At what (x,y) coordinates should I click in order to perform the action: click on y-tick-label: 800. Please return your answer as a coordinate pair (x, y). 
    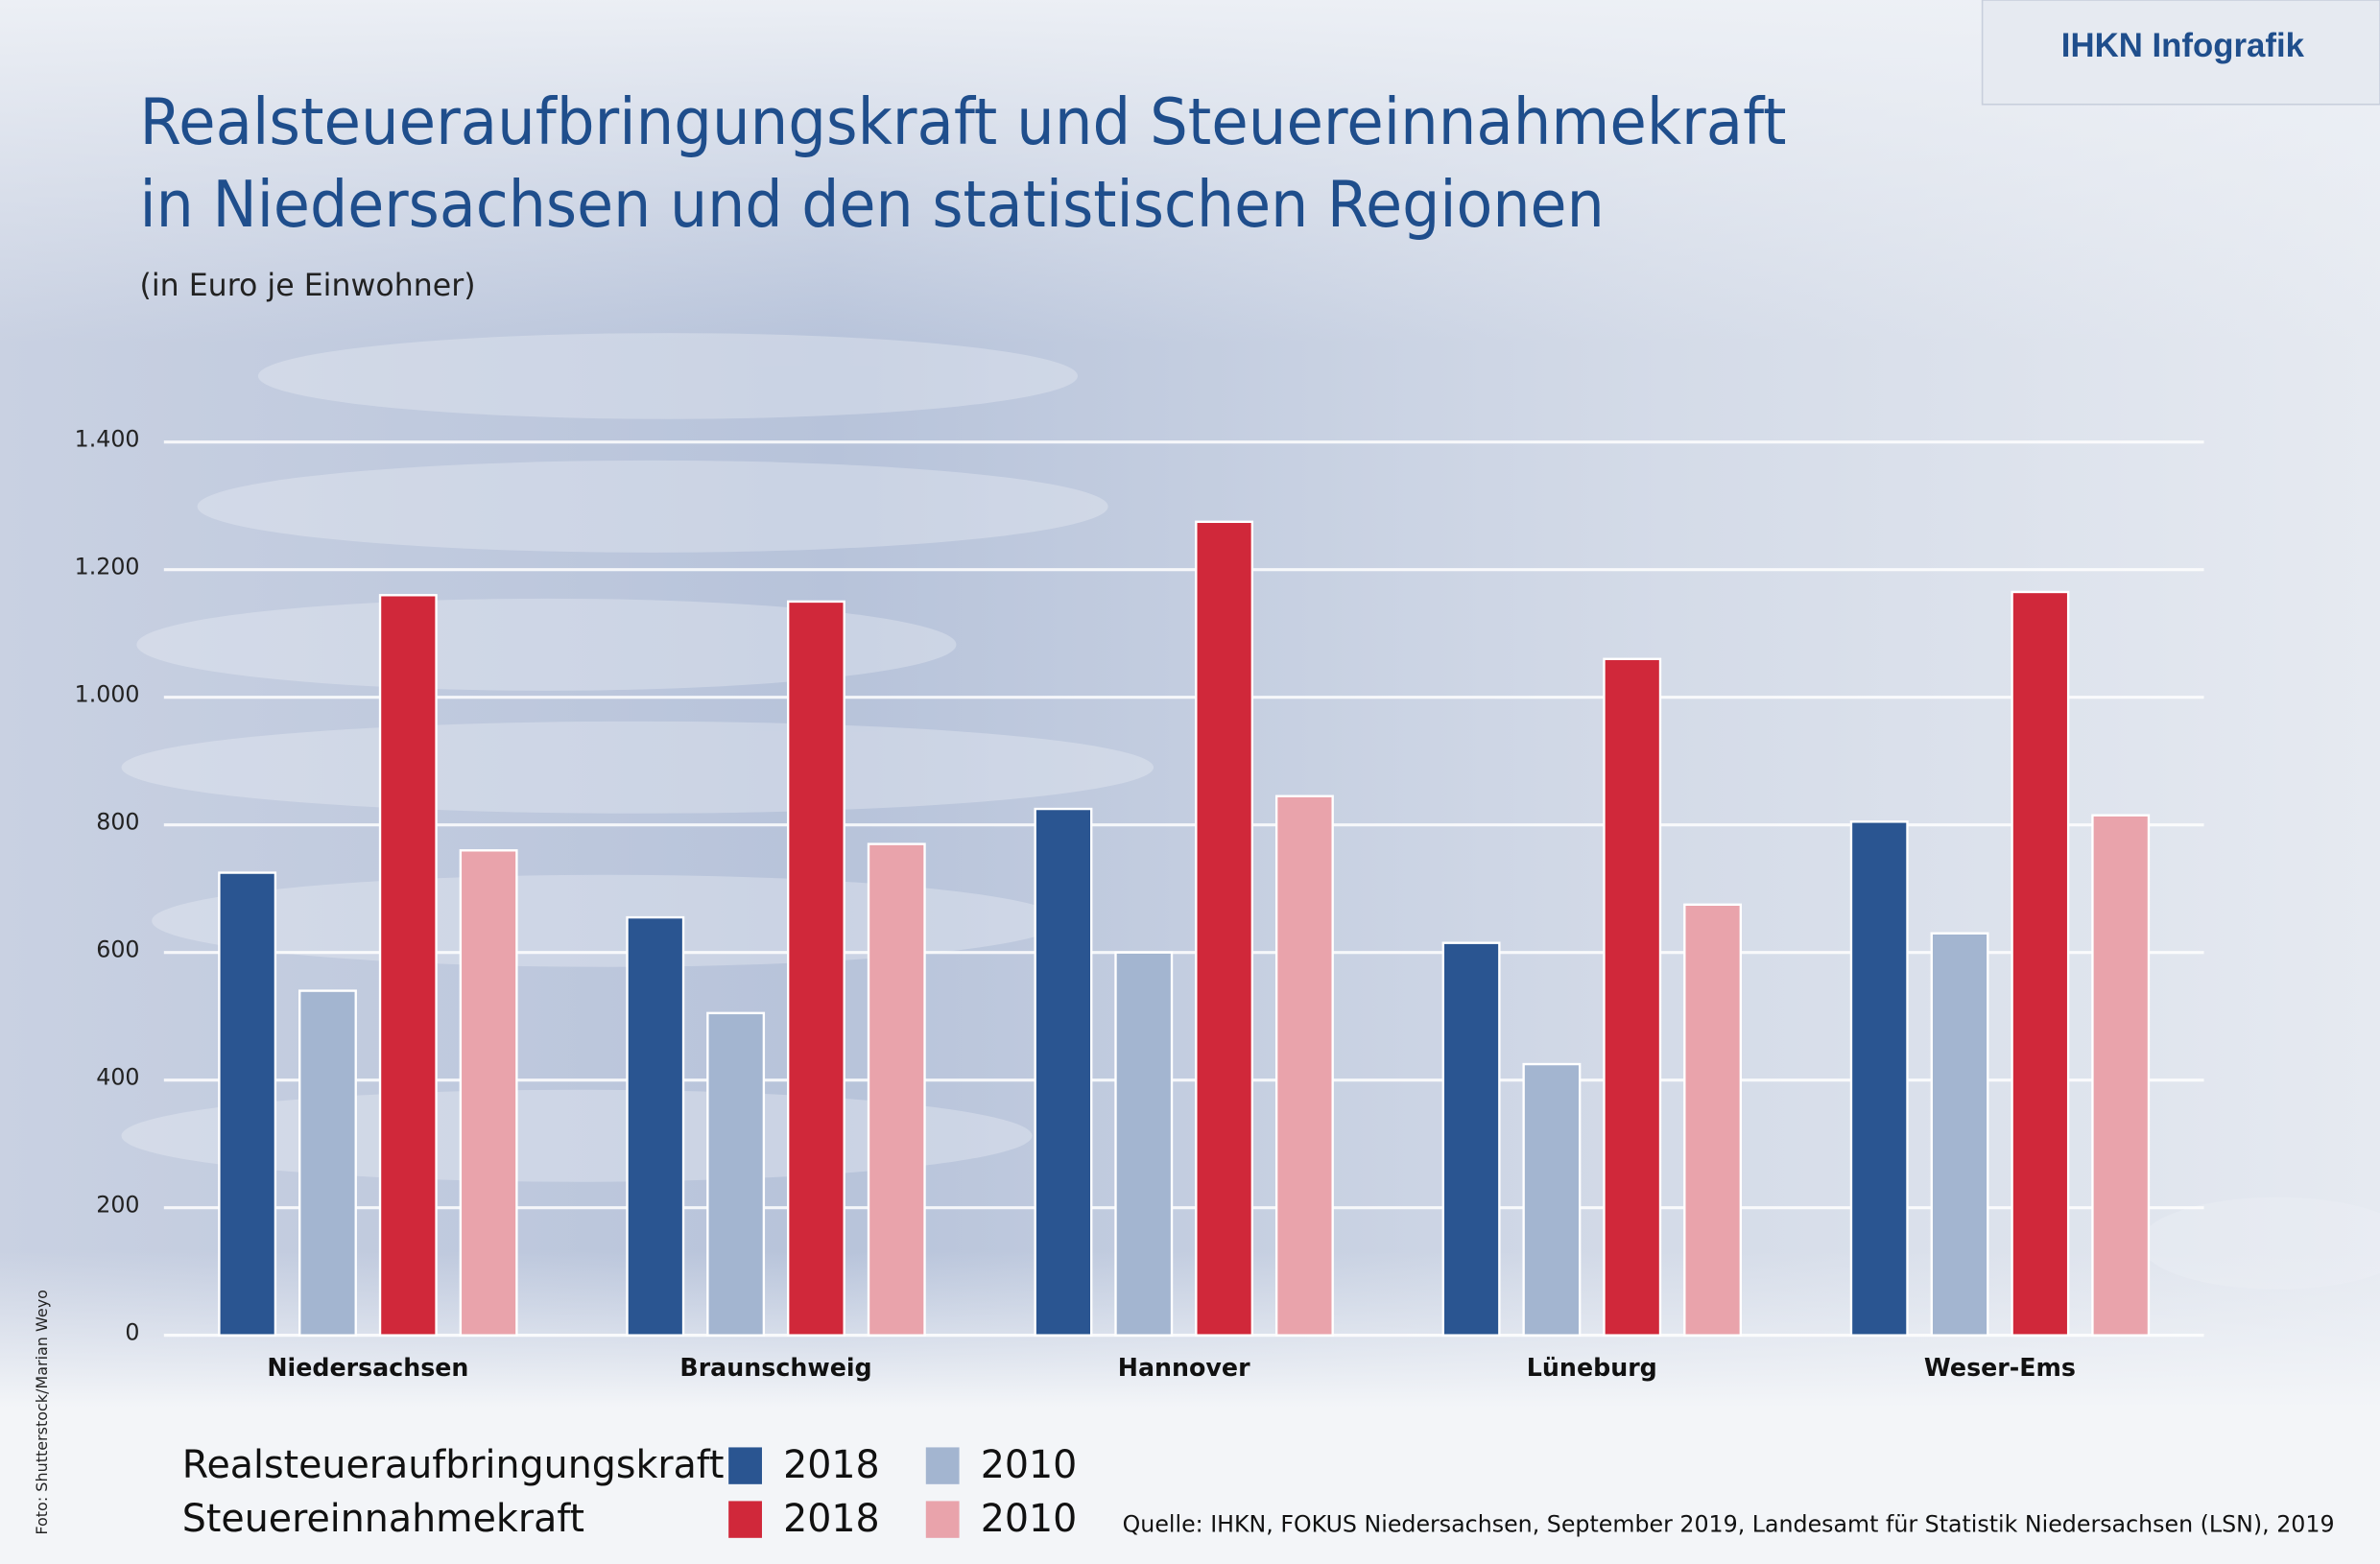
    Looking at the image, I should click on (118, 821).